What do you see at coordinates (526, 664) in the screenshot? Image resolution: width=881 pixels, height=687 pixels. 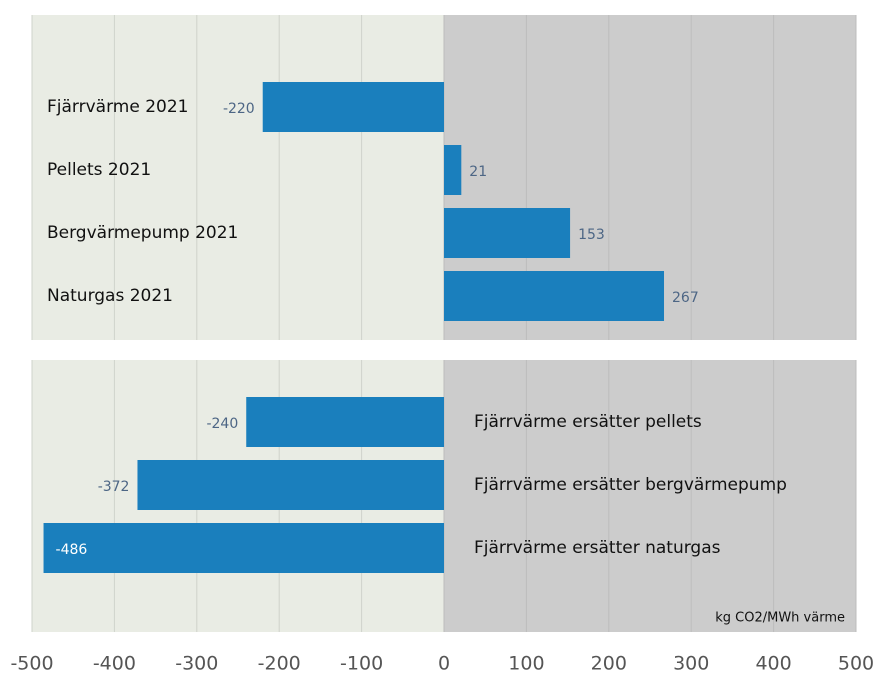 I see `x-tick-label: 100` at bounding box center [526, 664].